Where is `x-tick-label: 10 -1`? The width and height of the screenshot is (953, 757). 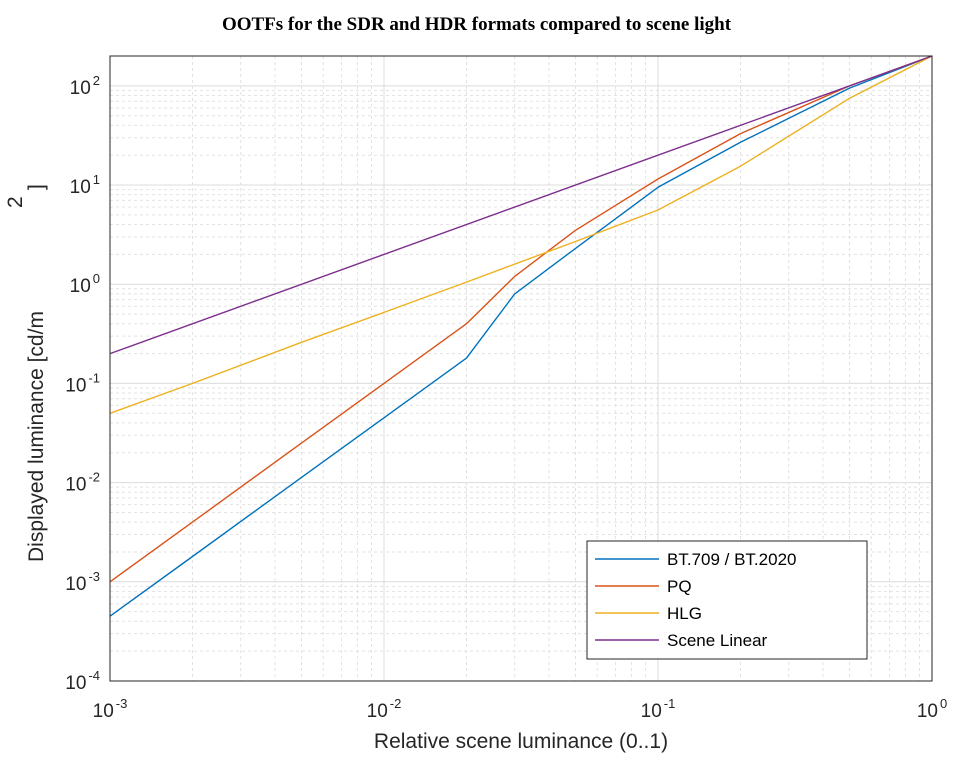
x-tick-label: 10 -1 is located at coordinates (658, 709).